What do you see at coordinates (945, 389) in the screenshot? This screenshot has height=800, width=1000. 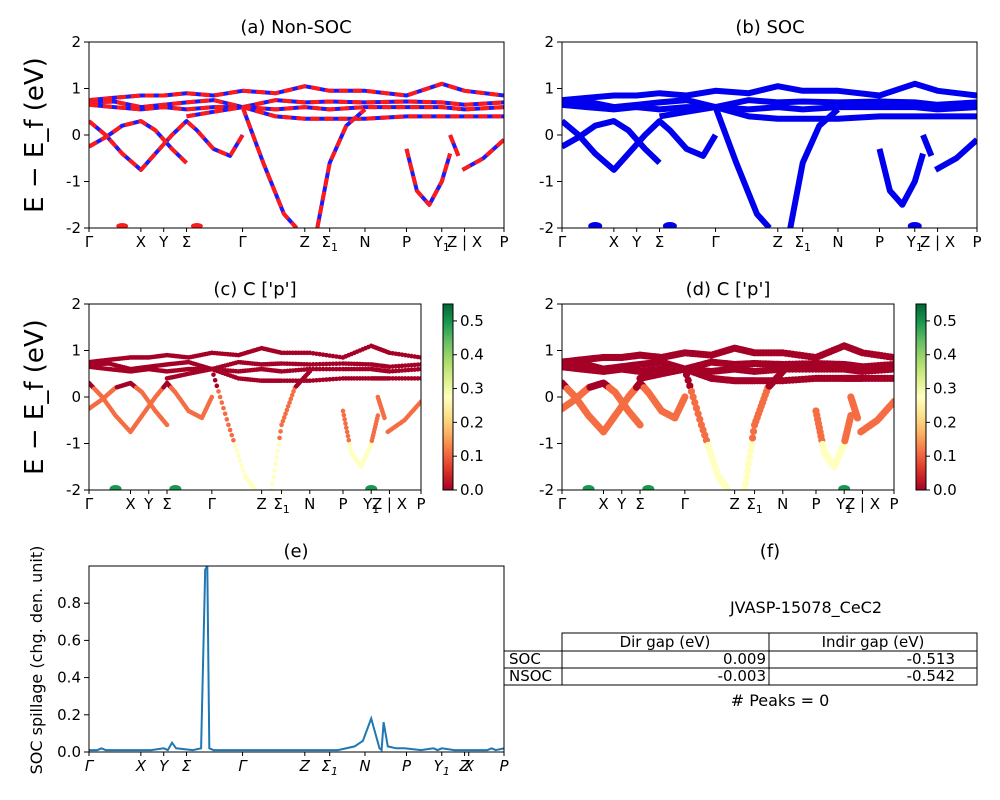 I see `colorbar-tick-label: 0.3` at bounding box center [945, 389].